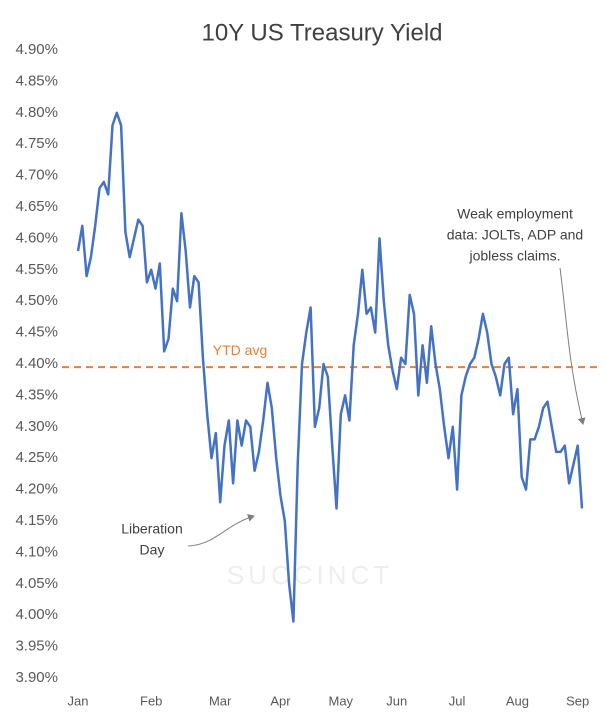 This screenshot has width=605, height=721. What do you see at coordinates (514, 256) in the screenshot?
I see `annotation: jobless claims.` at bounding box center [514, 256].